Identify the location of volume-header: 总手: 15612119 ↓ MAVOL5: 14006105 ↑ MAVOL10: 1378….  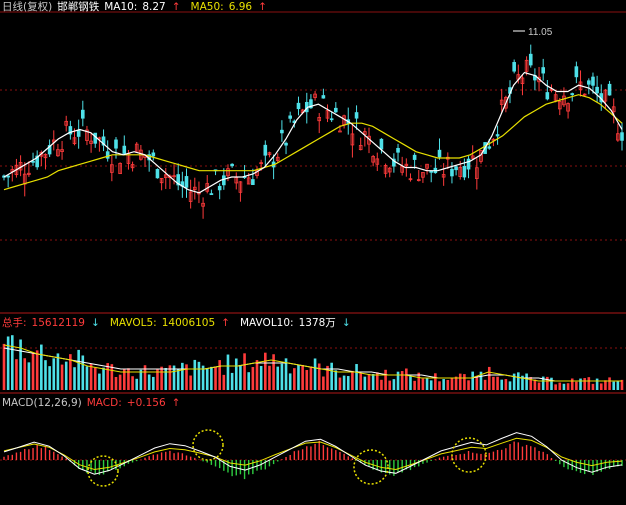
(181, 323).